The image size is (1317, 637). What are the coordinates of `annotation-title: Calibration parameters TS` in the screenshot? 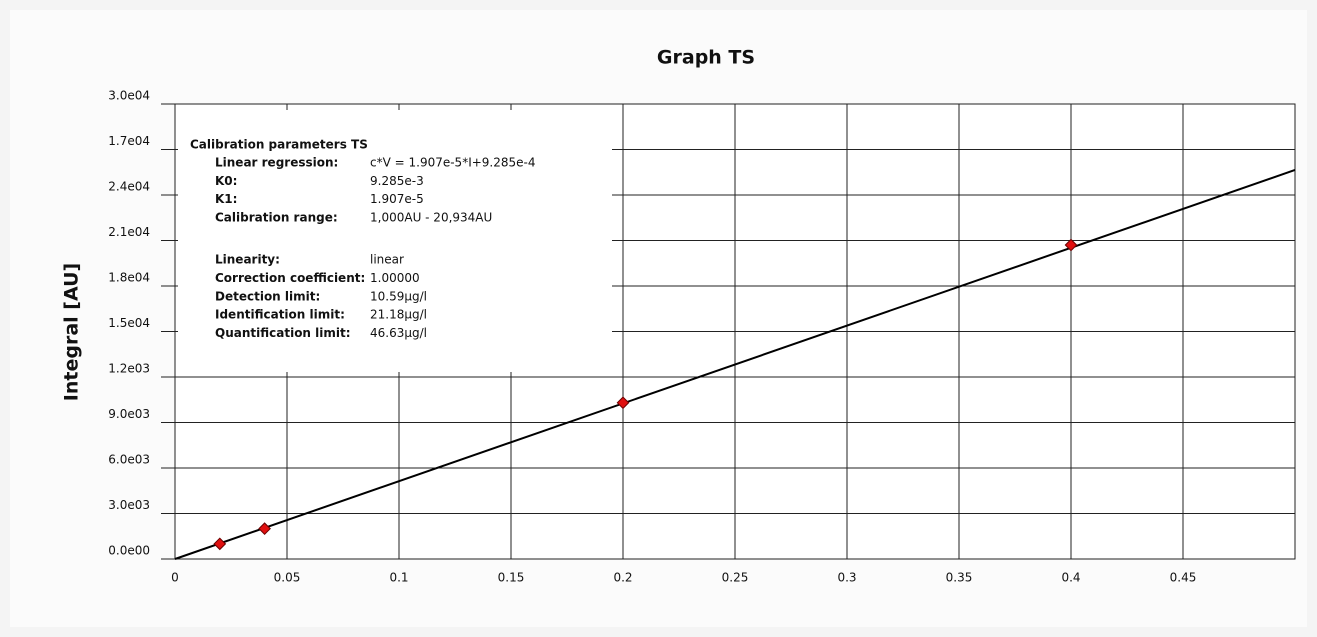 It's located at (279, 145).